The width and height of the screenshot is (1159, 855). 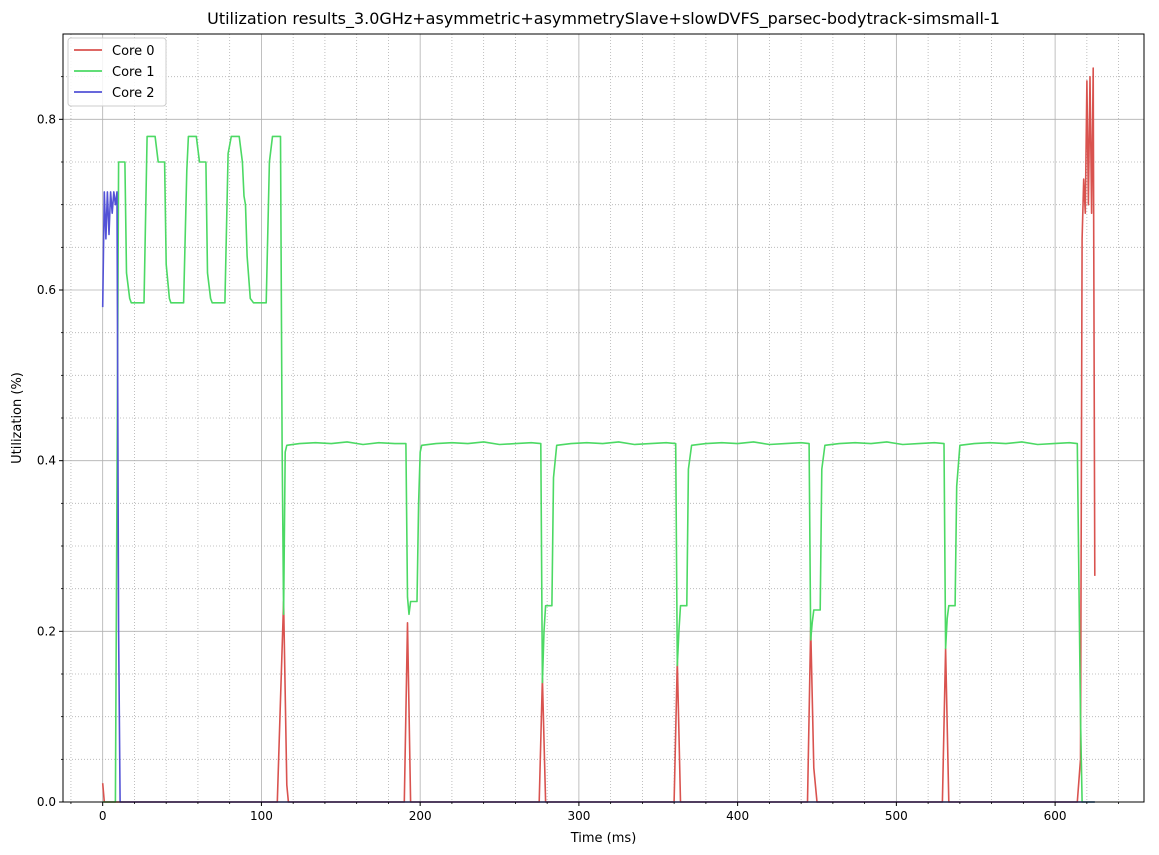 What do you see at coordinates (896, 816) in the screenshot?
I see `x-tick-label: 500` at bounding box center [896, 816].